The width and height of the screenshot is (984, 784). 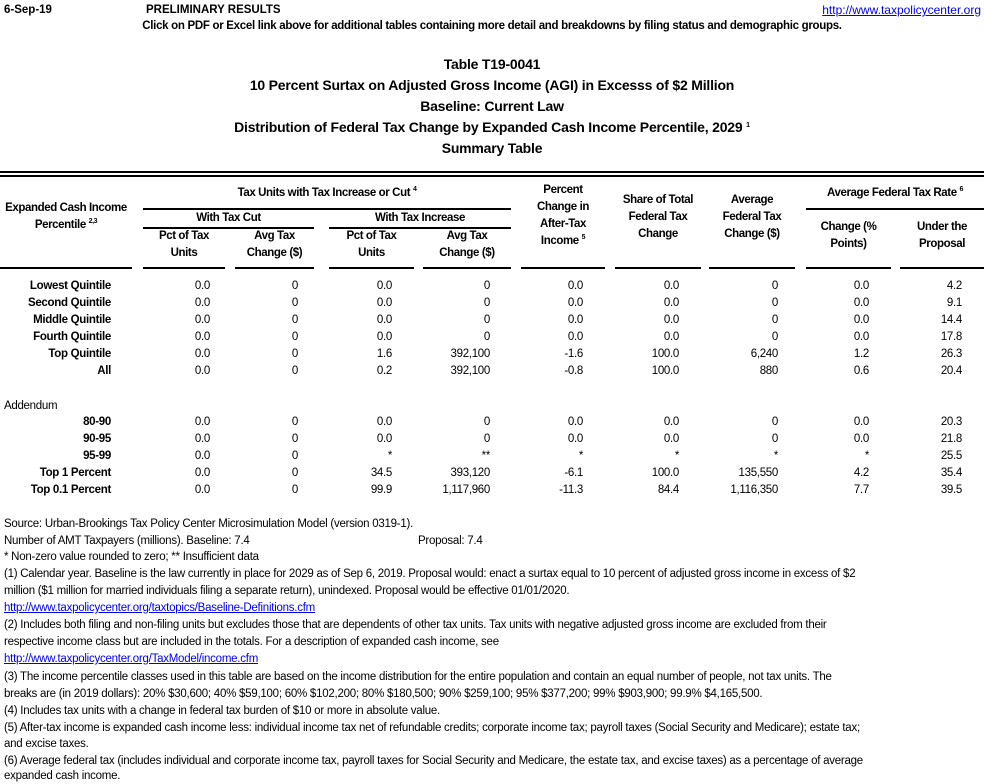 I want to click on cell-avg-fed: *, so click(x=776, y=456).